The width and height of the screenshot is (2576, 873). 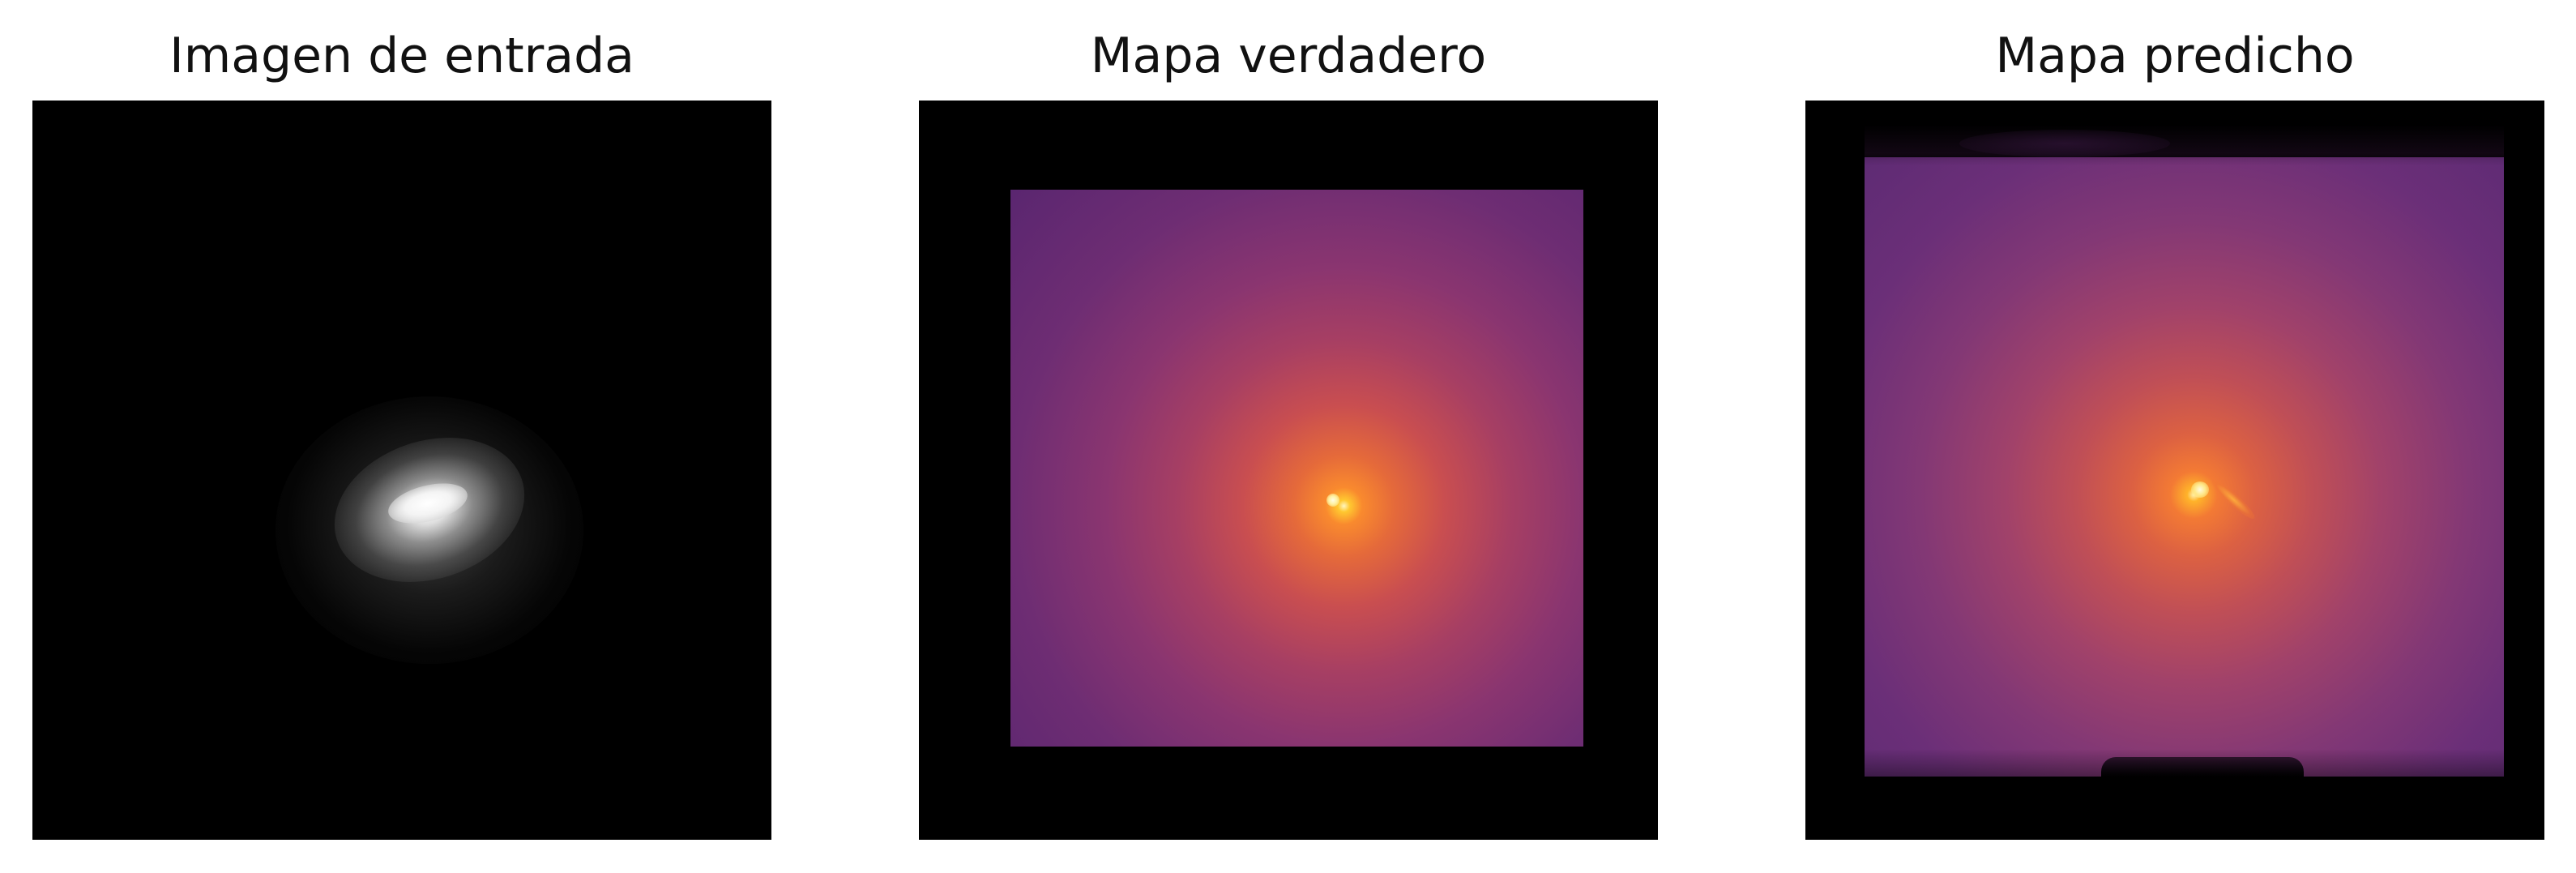 I want to click on predicted-map-artifact, so click(x=2064, y=143).